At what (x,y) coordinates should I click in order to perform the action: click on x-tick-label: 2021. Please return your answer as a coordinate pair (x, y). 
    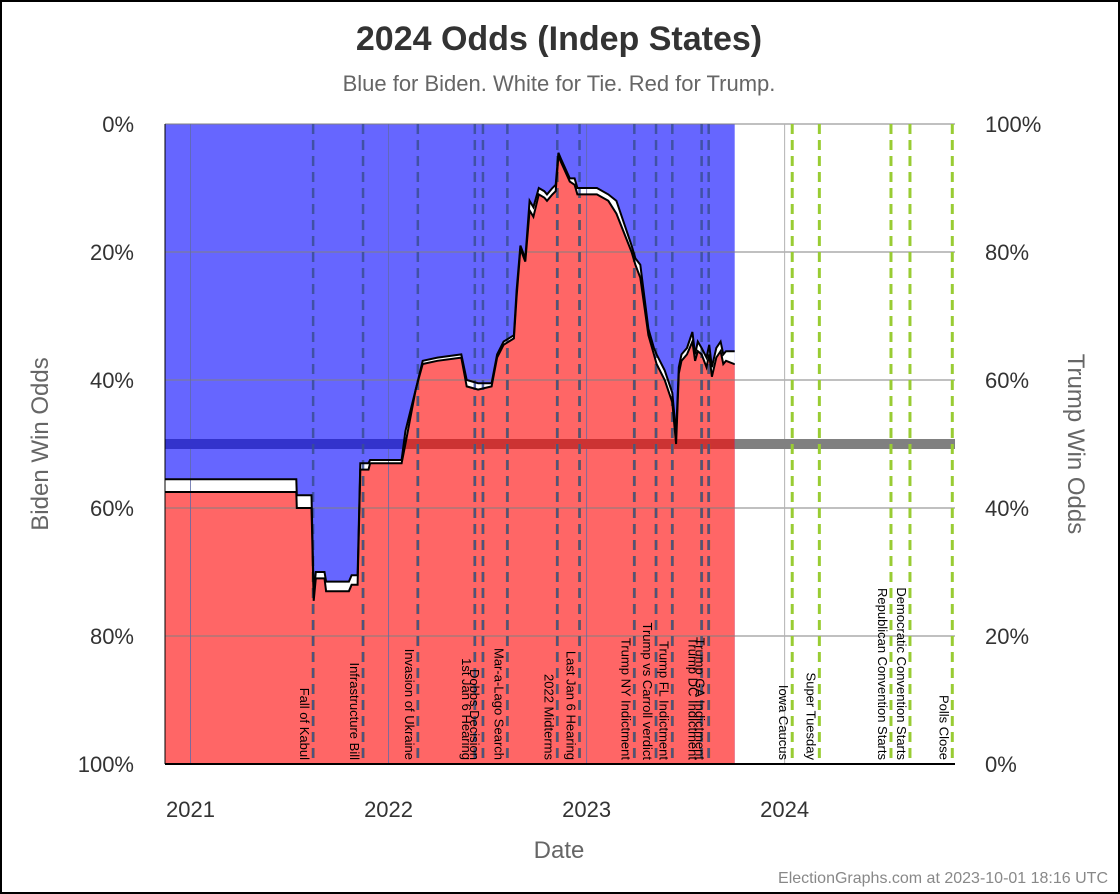
    Looking at the image, I should click on (190, 809).